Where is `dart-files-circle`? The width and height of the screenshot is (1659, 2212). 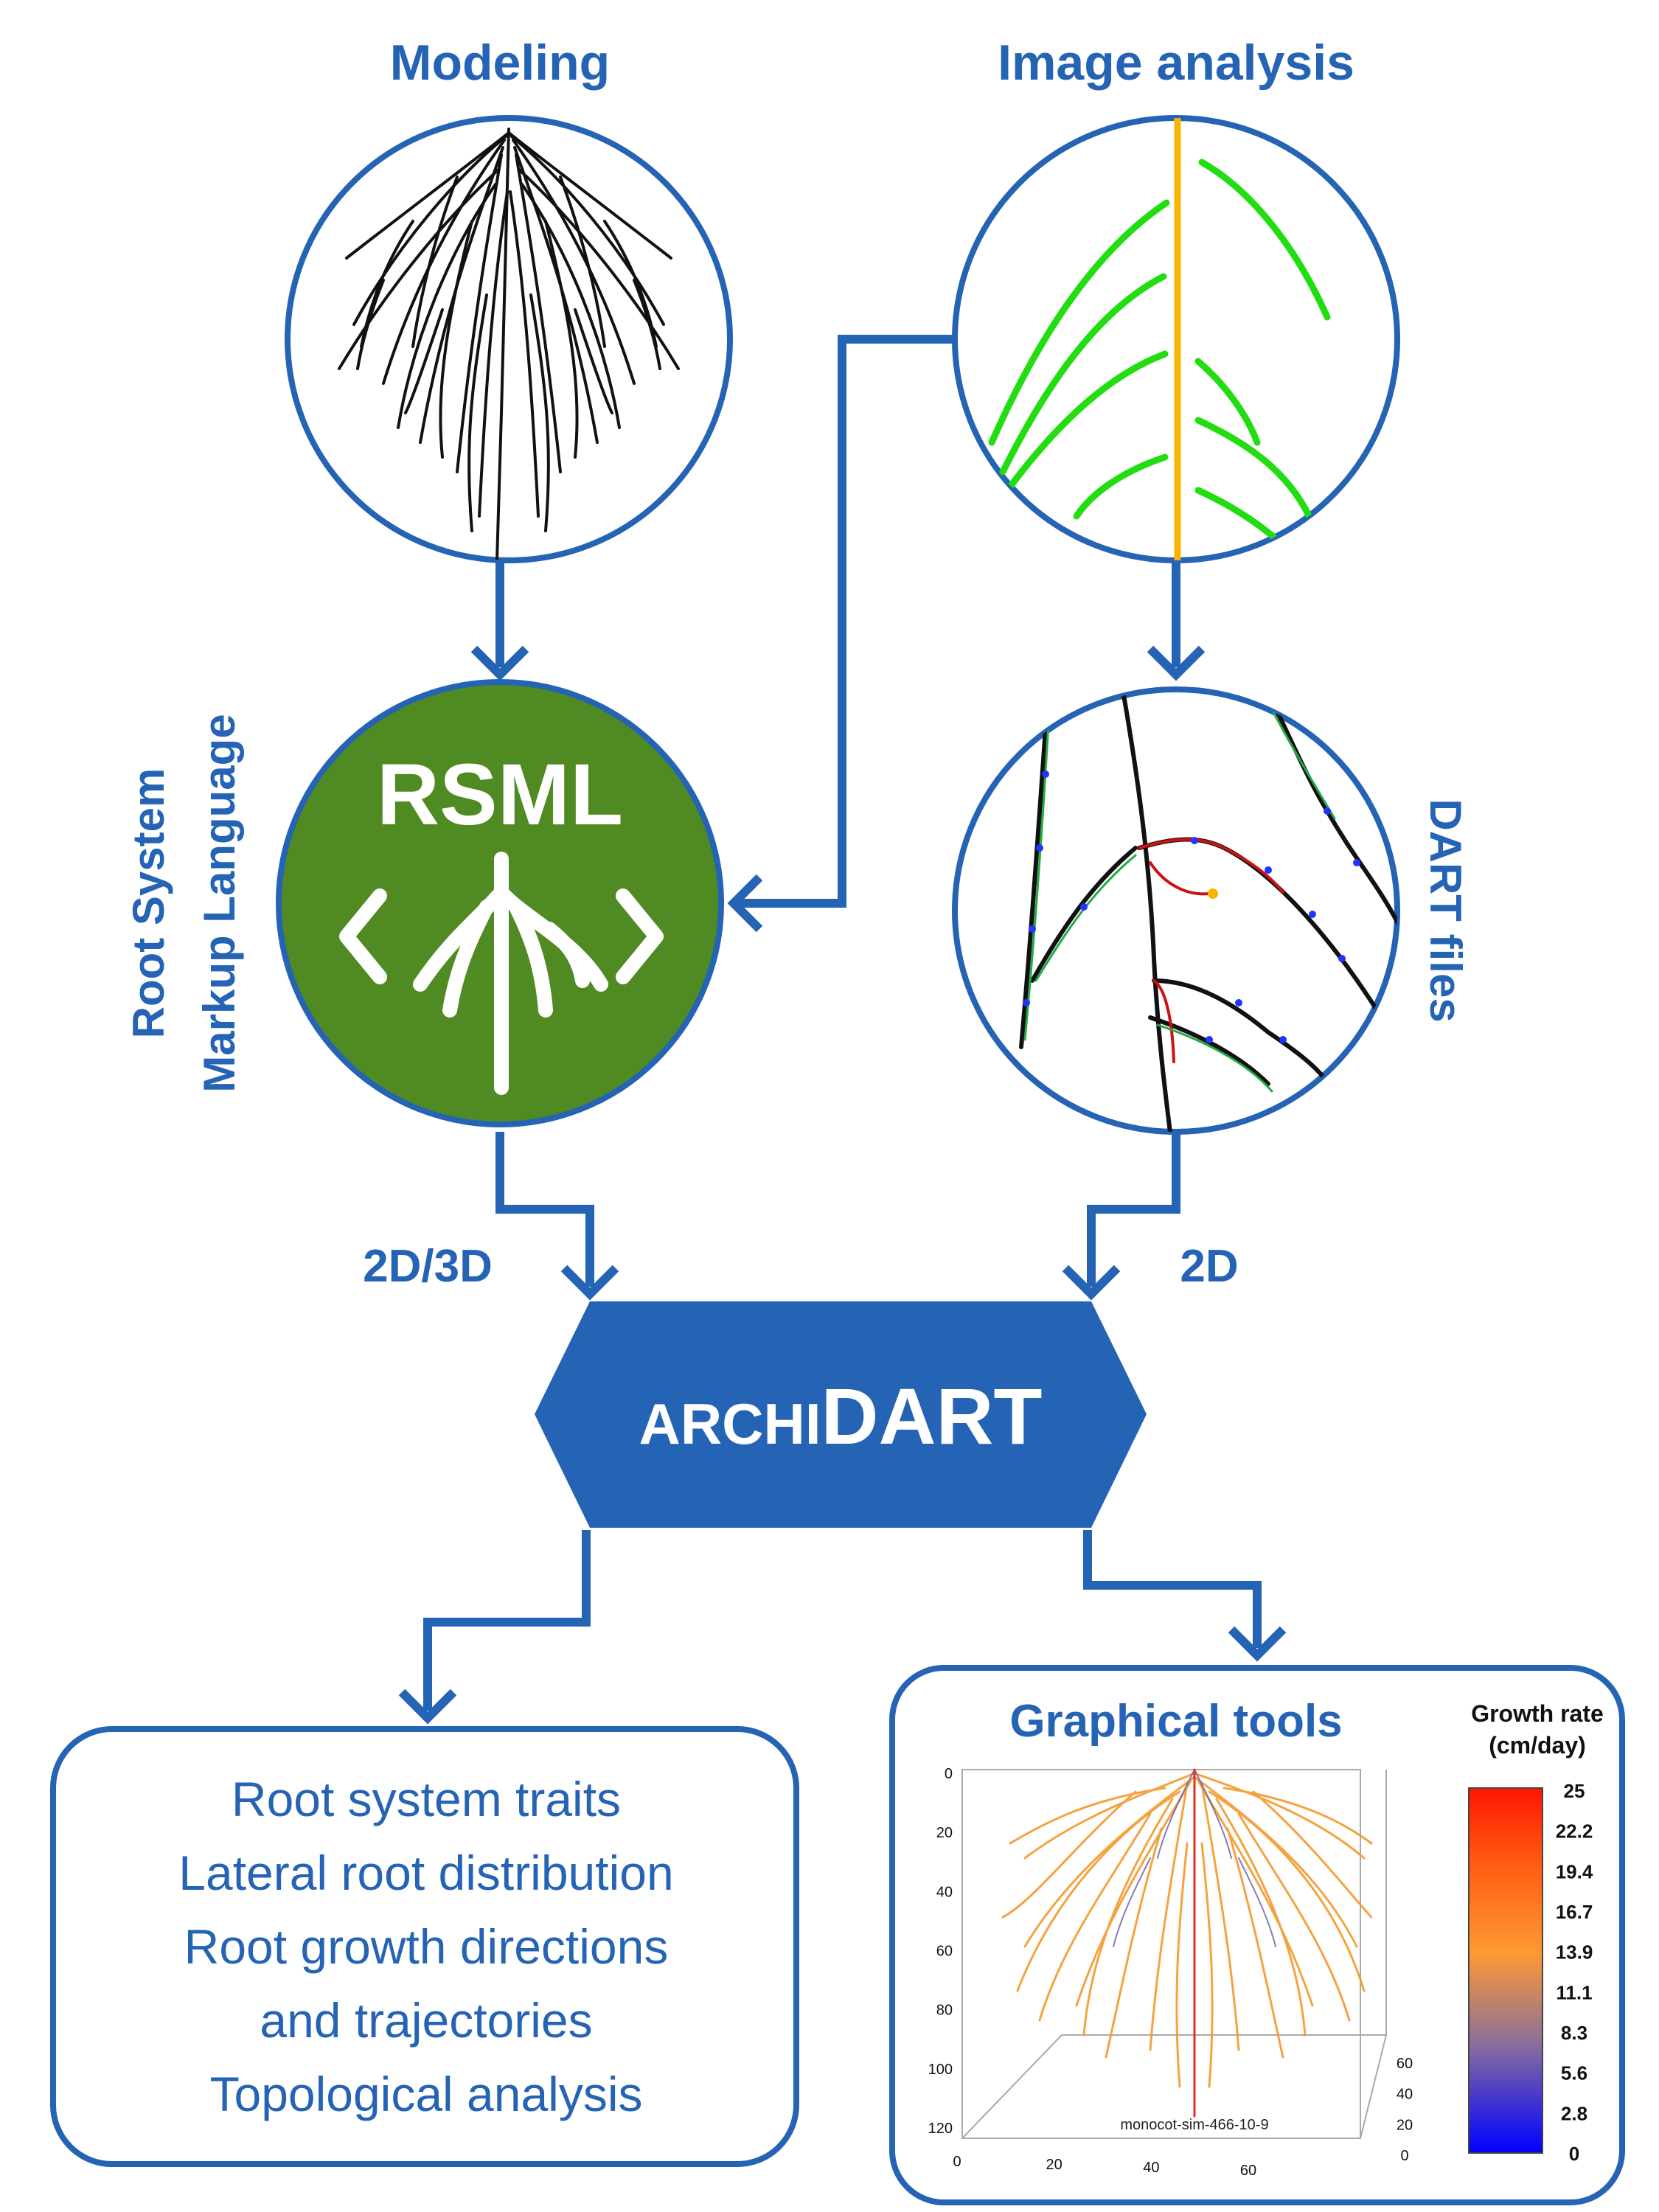
dart-files-circle is located at coordinates (1176, 910).